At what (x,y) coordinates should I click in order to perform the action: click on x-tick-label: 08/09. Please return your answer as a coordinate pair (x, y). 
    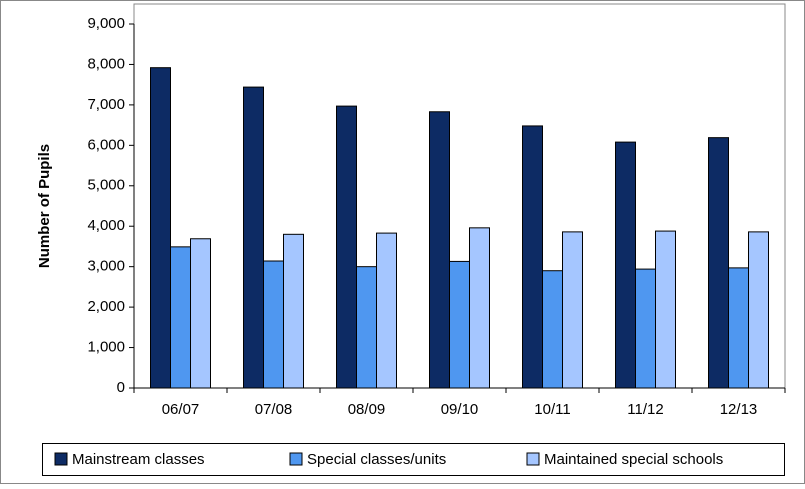
    Looking at the image, I should click on (367, 409).